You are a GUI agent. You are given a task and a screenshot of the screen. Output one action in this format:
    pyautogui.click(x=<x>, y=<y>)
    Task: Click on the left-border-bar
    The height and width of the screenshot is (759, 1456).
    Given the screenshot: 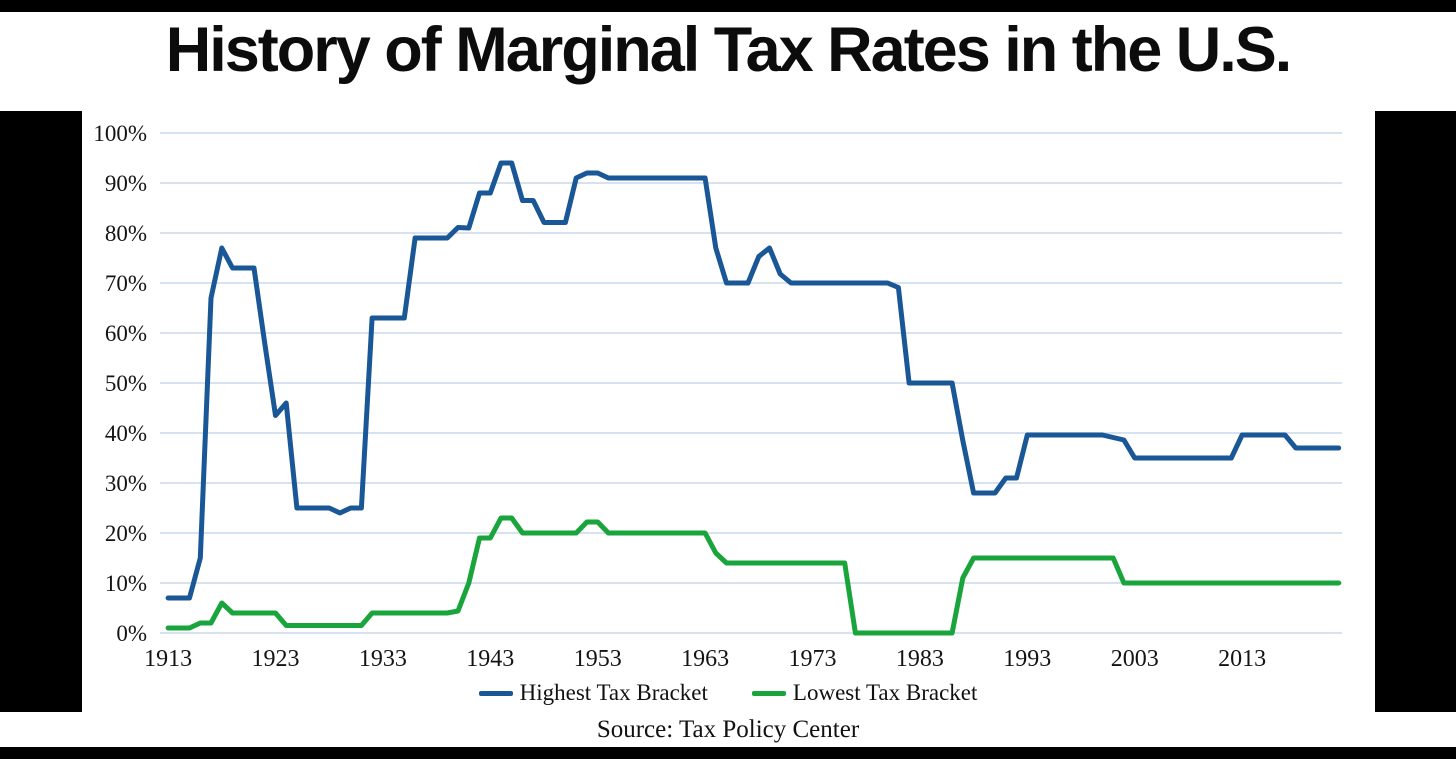 What is the action you would take?
    pyautogui.click(x=41, y=411)
    